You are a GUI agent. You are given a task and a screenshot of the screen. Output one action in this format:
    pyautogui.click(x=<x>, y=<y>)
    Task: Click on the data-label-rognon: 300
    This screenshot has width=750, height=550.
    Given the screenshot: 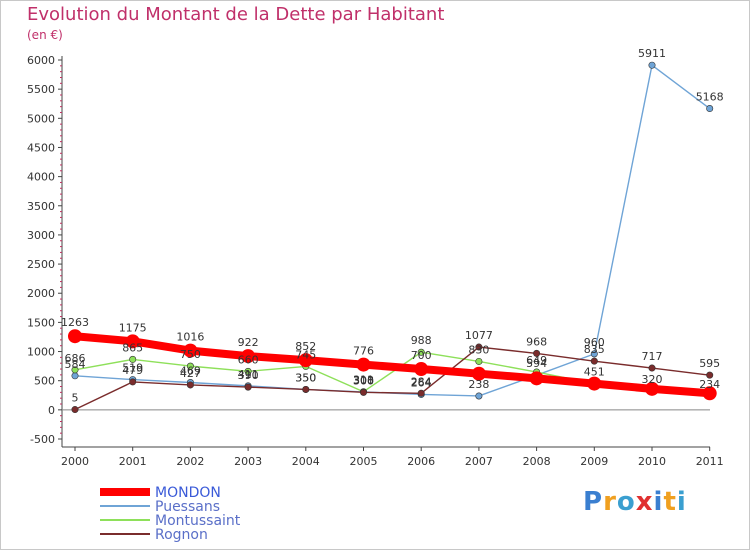 What is the action you would take?
    pyautogui.click(x=363, y=380)
    